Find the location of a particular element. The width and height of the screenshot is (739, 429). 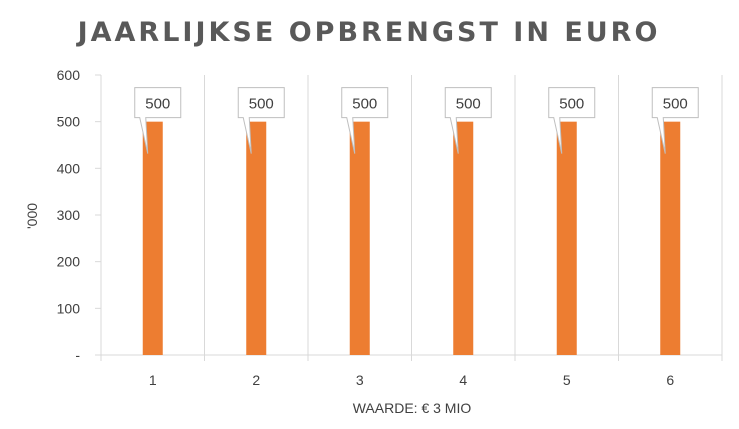

y-axis-ticks: - 100 200 300 400 500 600 is located at coordinates (69, 215).